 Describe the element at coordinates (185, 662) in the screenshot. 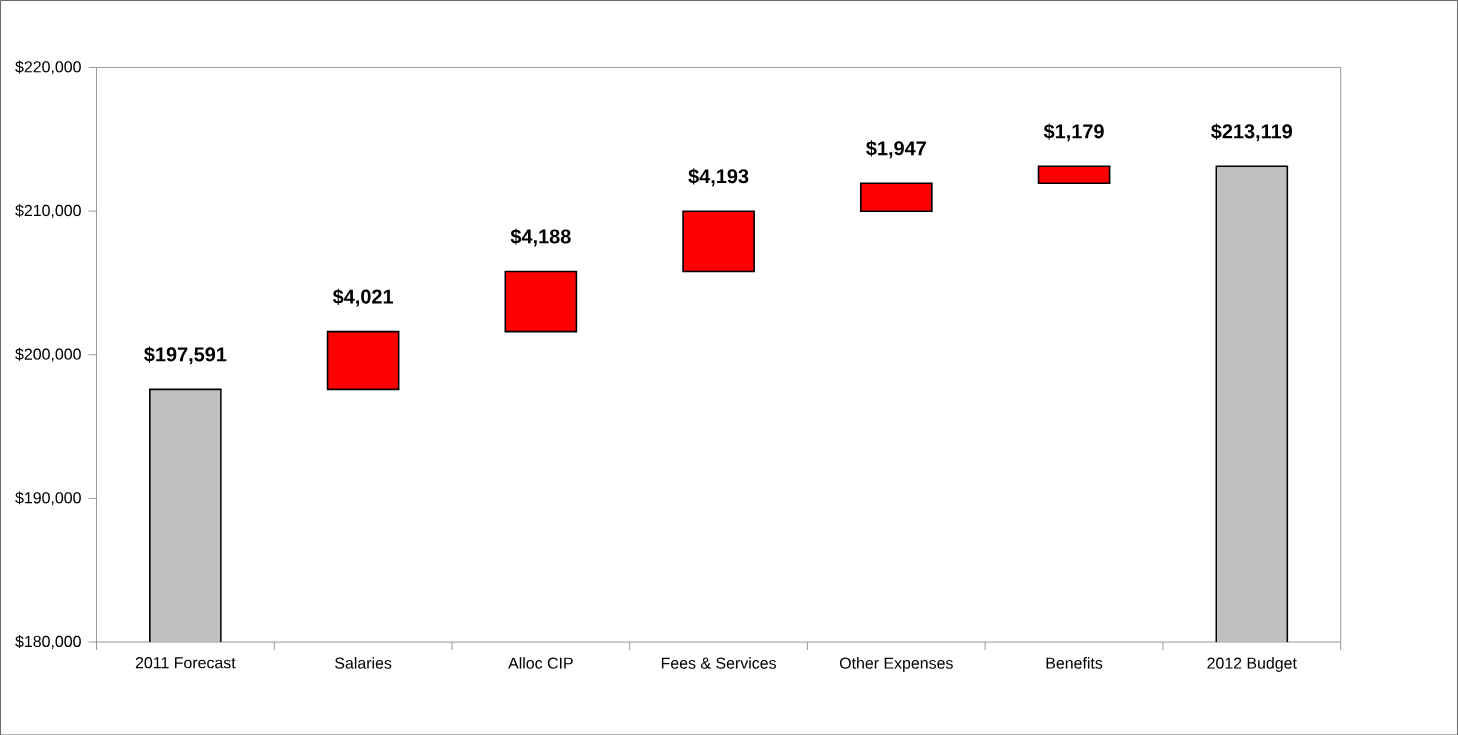

I see `x-tick-label: 2011 Forecast` at that location.